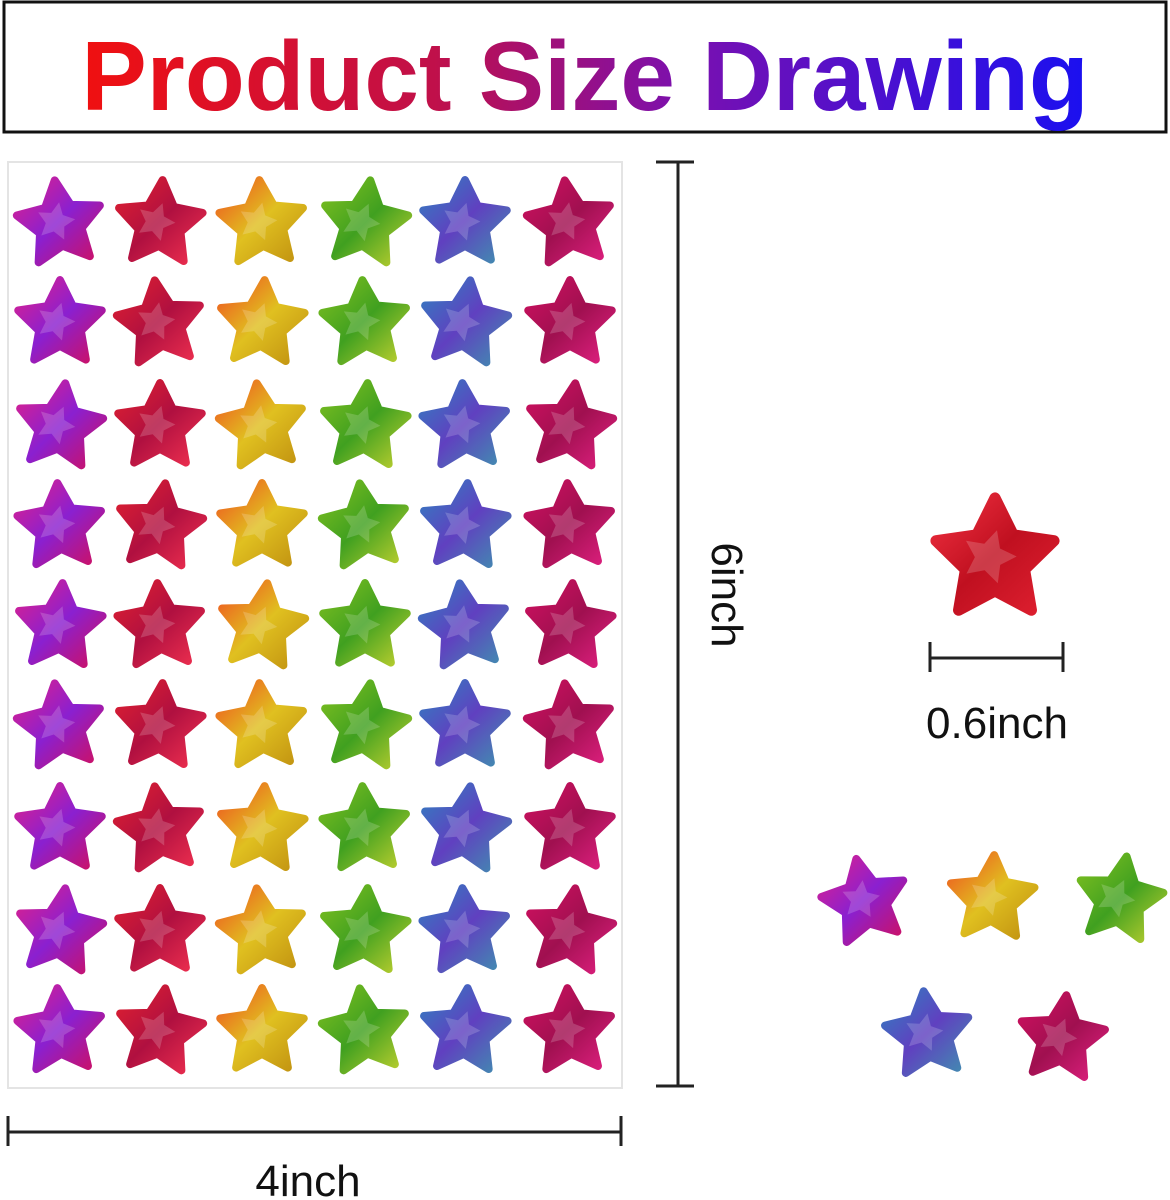 The image size is (1170, 1200). What do you see at coordinates (726, 594) in the screenshot?
I see `height-label: 6inch` at bounding box center [726, 594].